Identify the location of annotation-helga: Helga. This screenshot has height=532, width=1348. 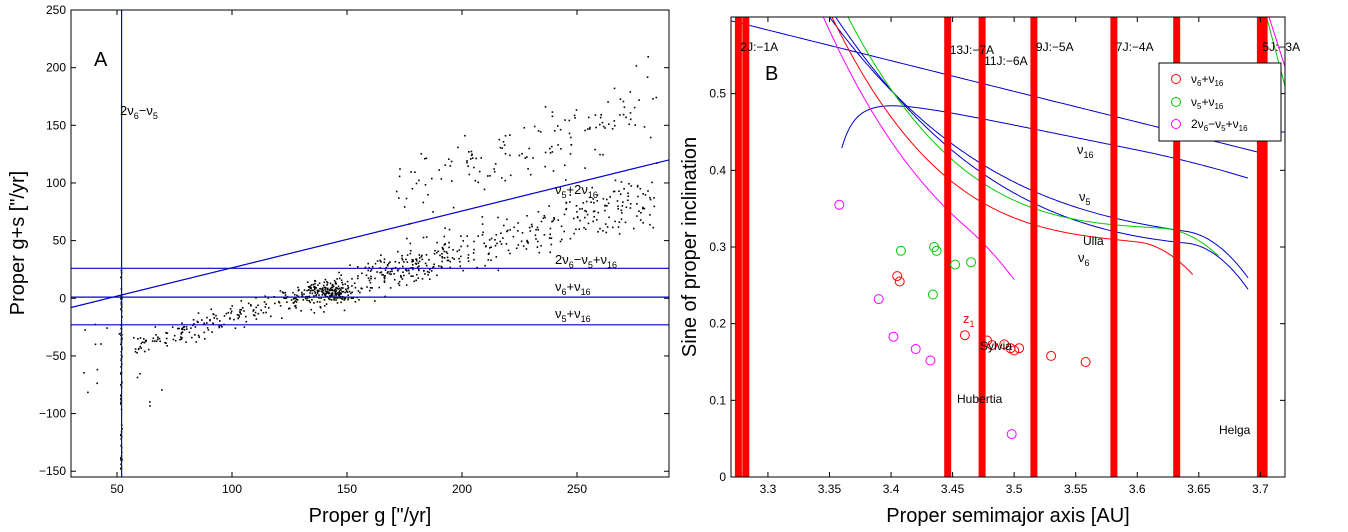
(1235, 430).